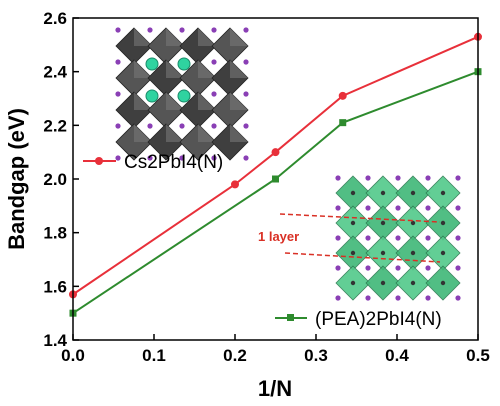  I want to click on layer-annotation: 1 layer, so click(349, 238).